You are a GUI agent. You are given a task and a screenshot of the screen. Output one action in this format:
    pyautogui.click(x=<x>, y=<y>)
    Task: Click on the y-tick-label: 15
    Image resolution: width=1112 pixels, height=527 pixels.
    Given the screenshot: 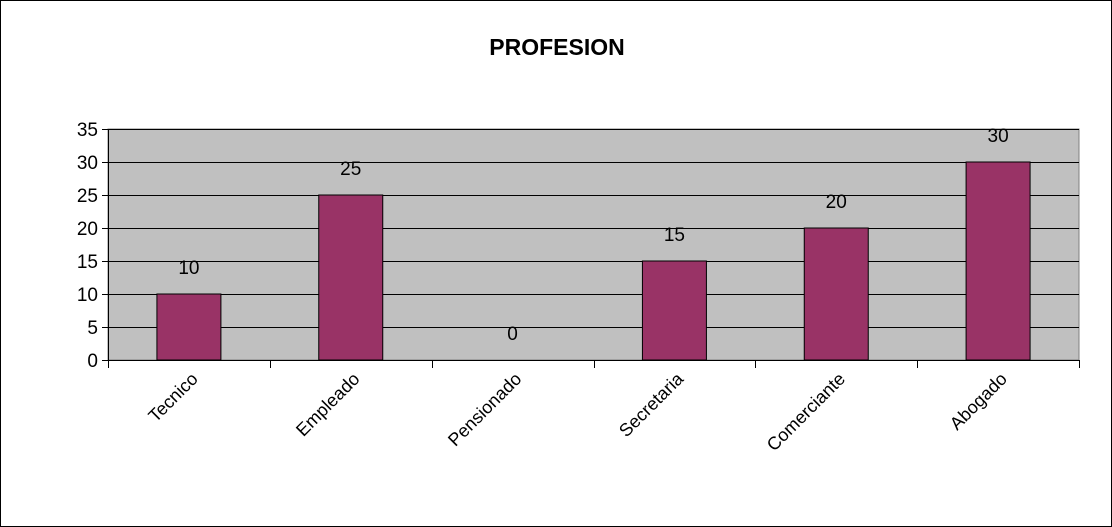 What is the action you would take?
    pyautogui.click(x=87, y=262)
    